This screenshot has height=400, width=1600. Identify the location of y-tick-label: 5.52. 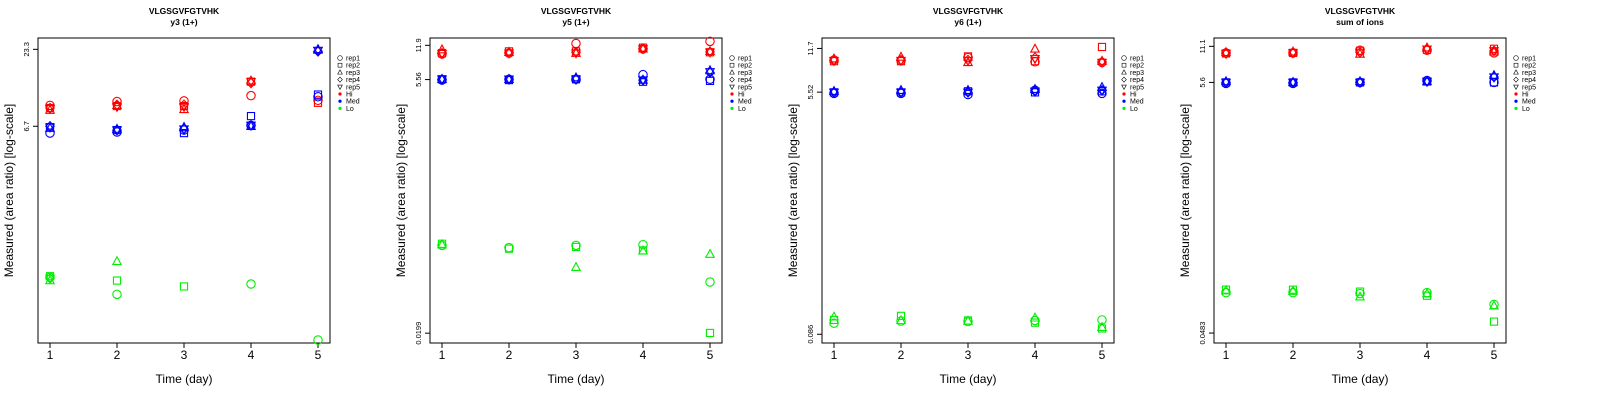
(810, 92).